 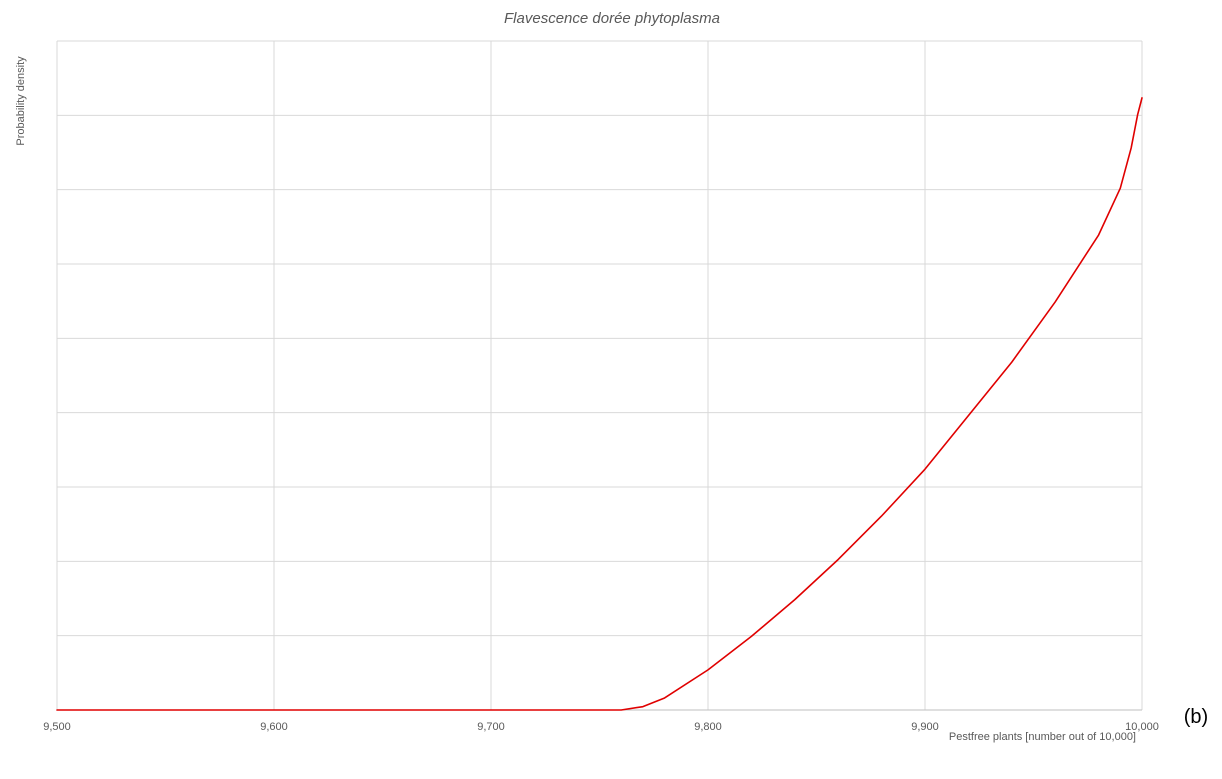 I want to click on panel-label: (b), so click(x=1196, y=717).